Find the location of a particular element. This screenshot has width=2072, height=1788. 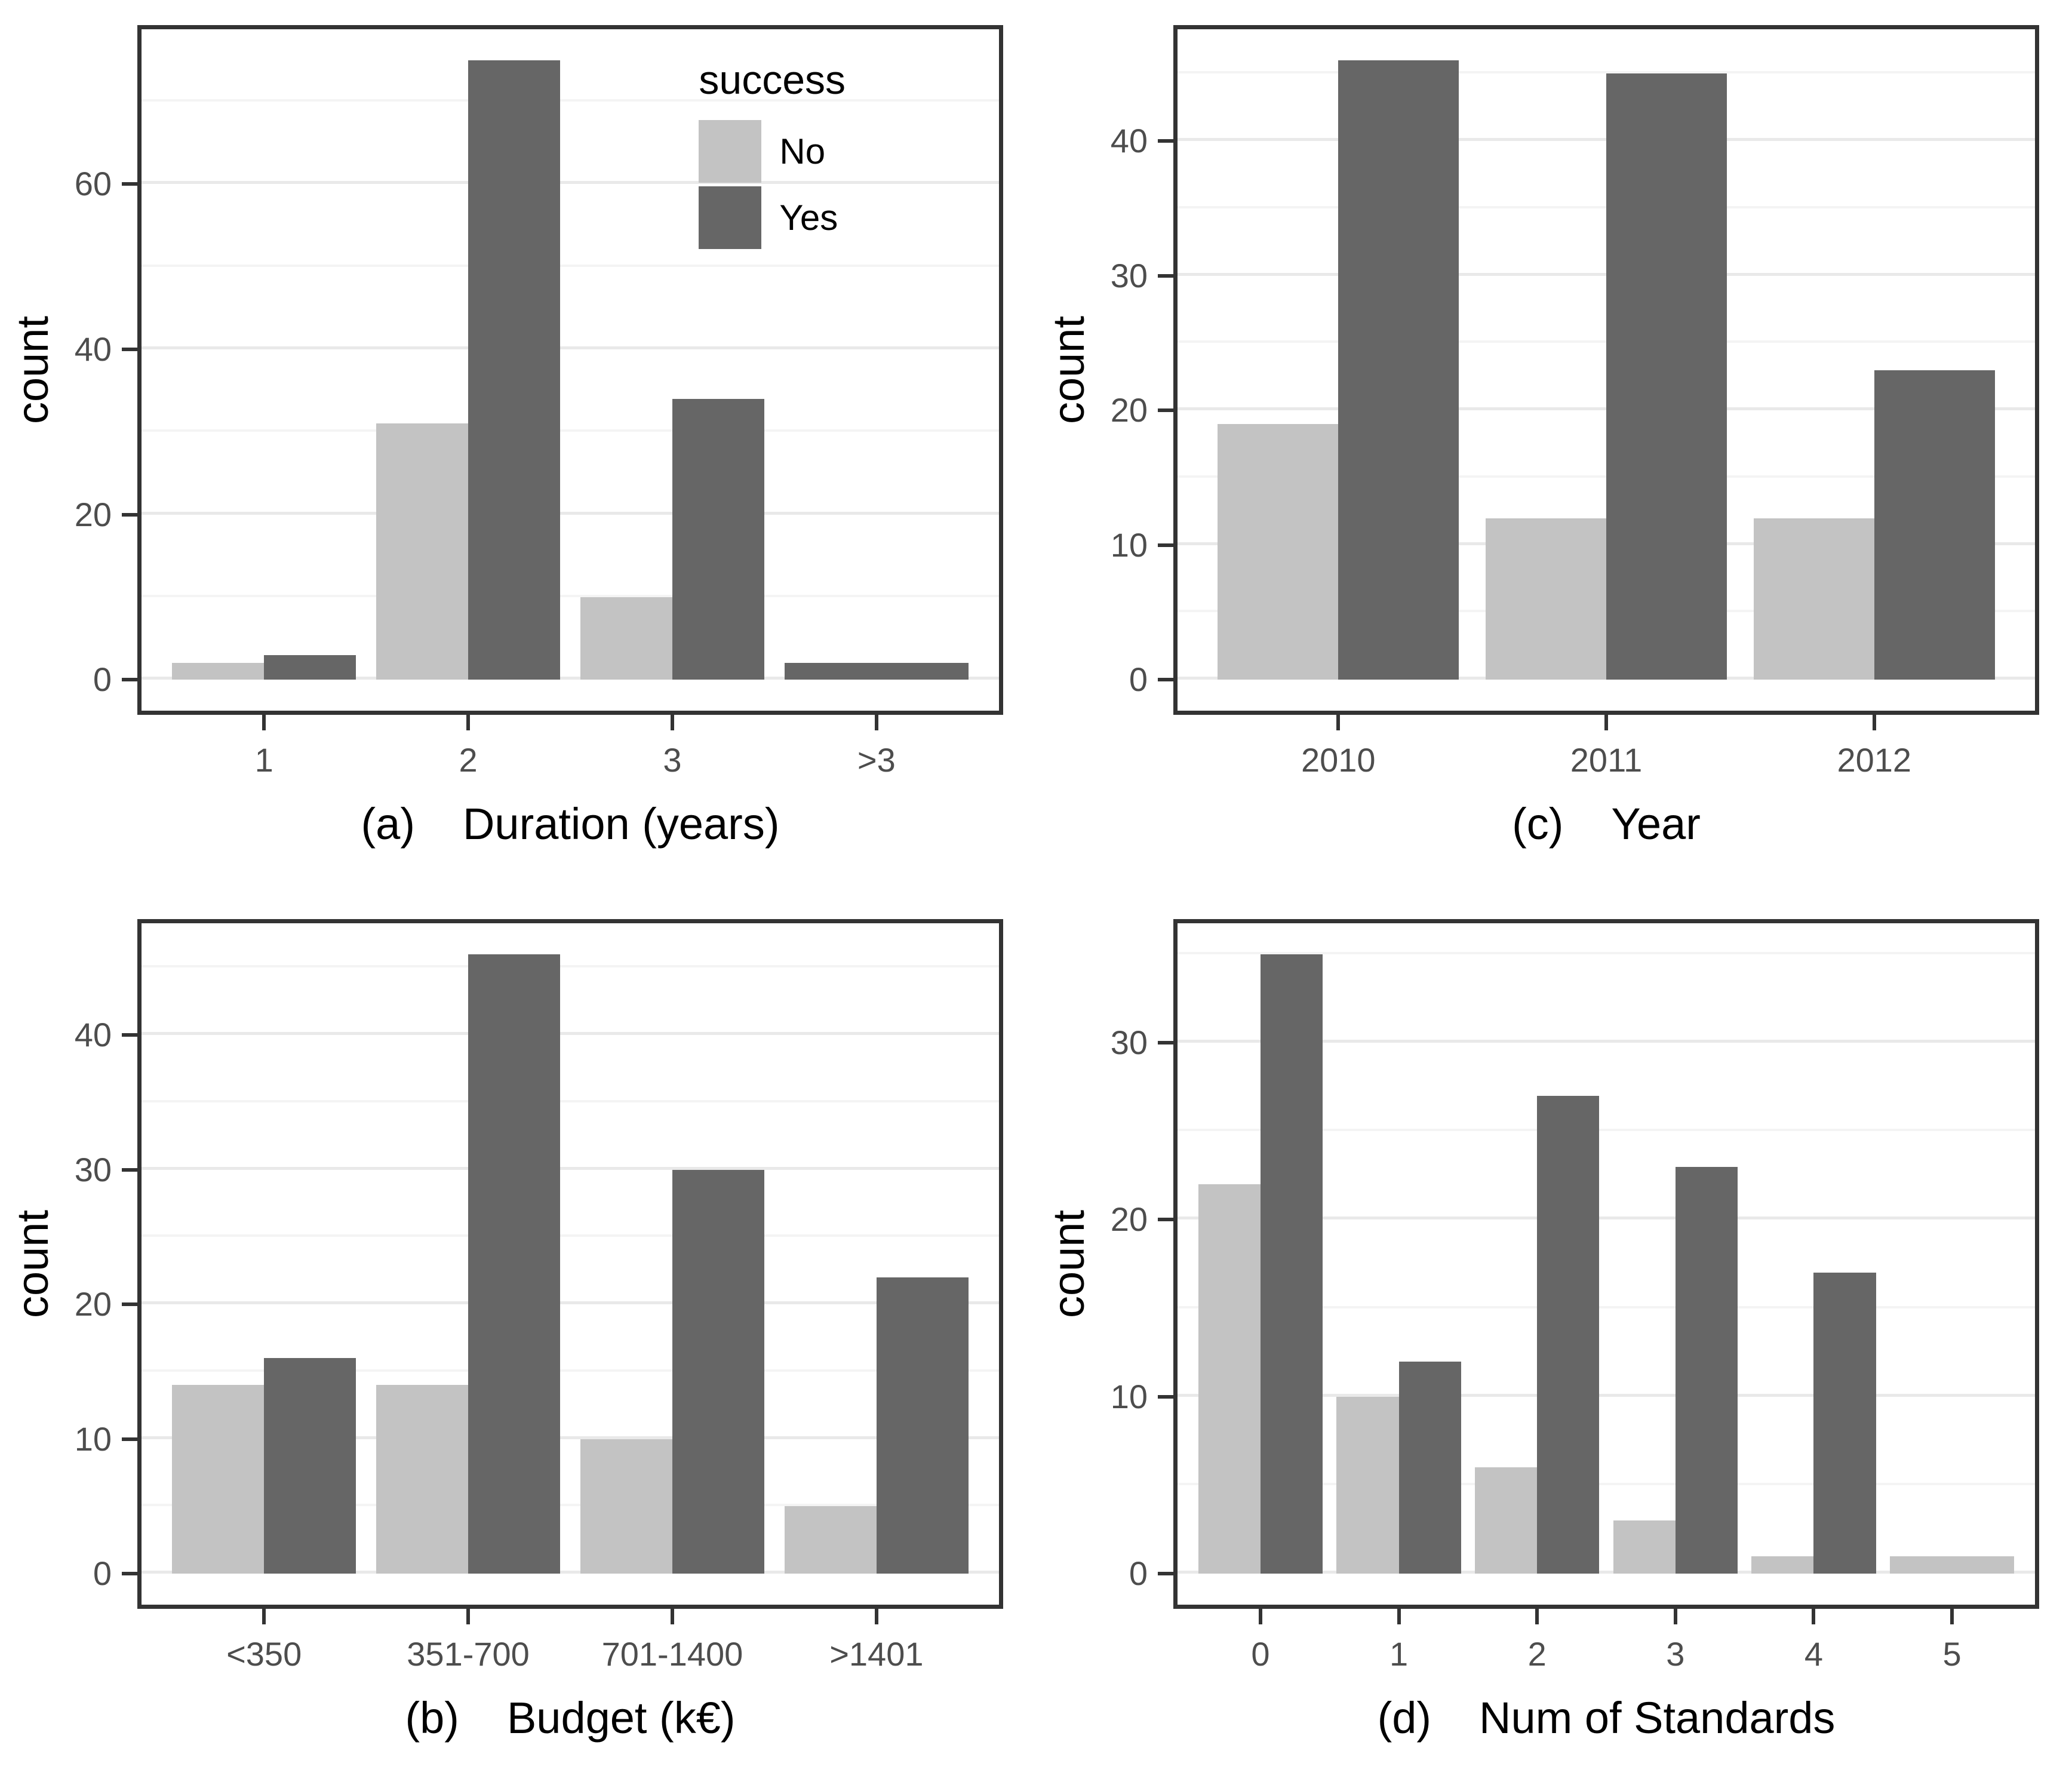

legend: success No Yes is located at coordinates (773, 155).